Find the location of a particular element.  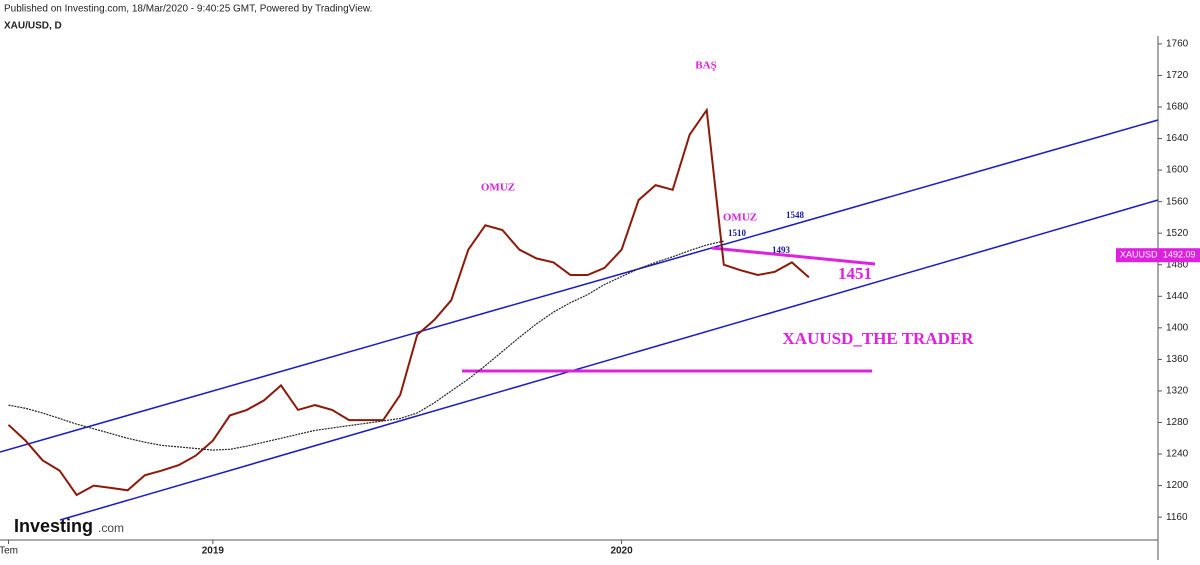

y-tick-label: 1320 is located at coordinates (1177, 391).